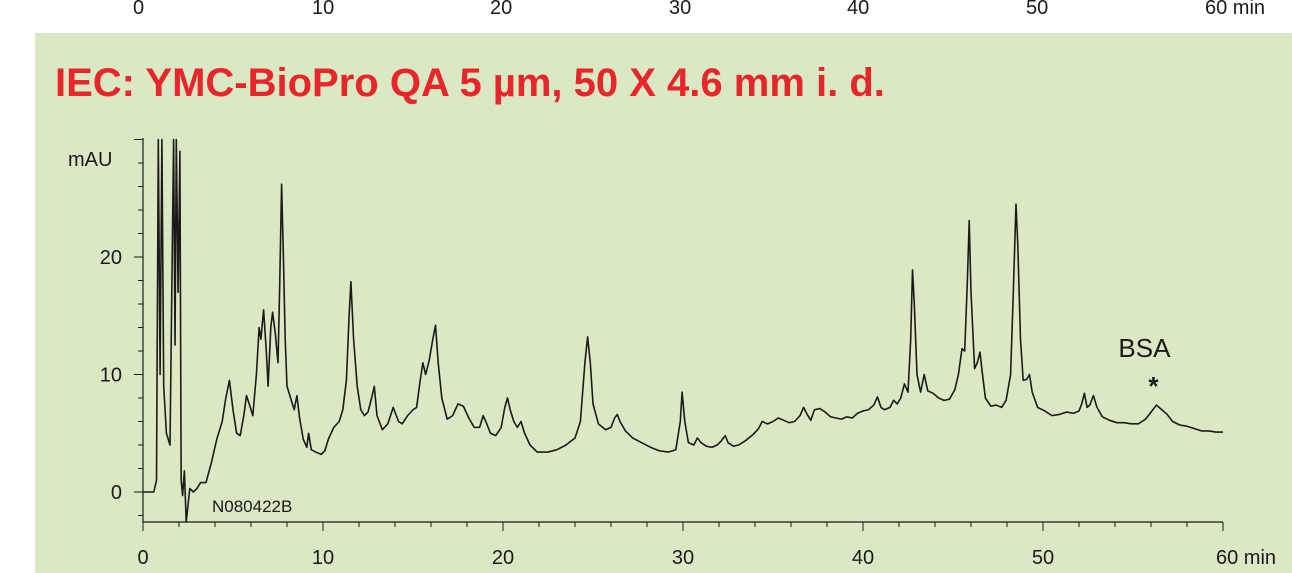  What do you see at coordinates (116, 493) in the screenshot?
I see `y-tick-label: 0` at bounding box center [116, 493].